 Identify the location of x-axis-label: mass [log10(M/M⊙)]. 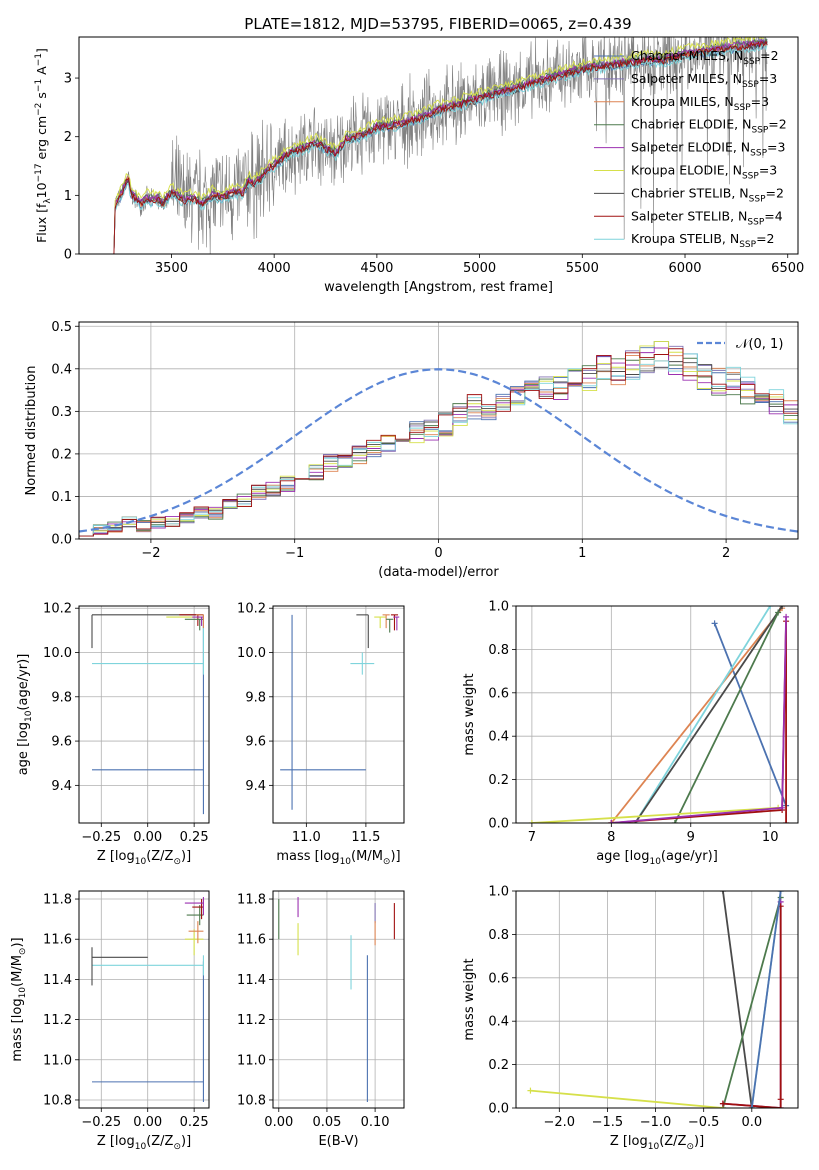
(338, 858).